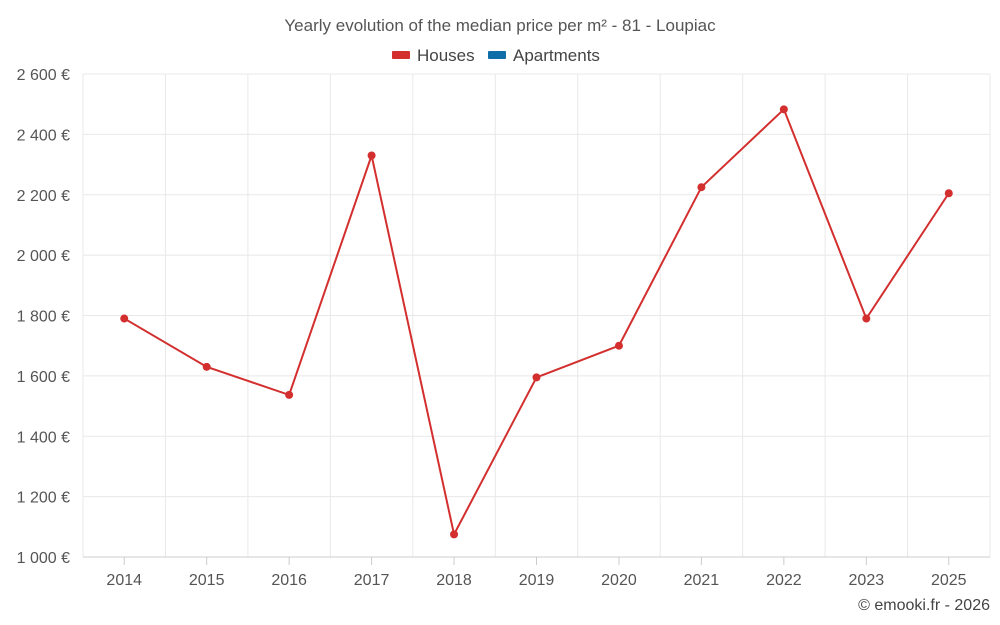 The width and height of the screenshot is (1000, 625). I want to click on y-tick-label: 1 800 €, so click(43, 317).